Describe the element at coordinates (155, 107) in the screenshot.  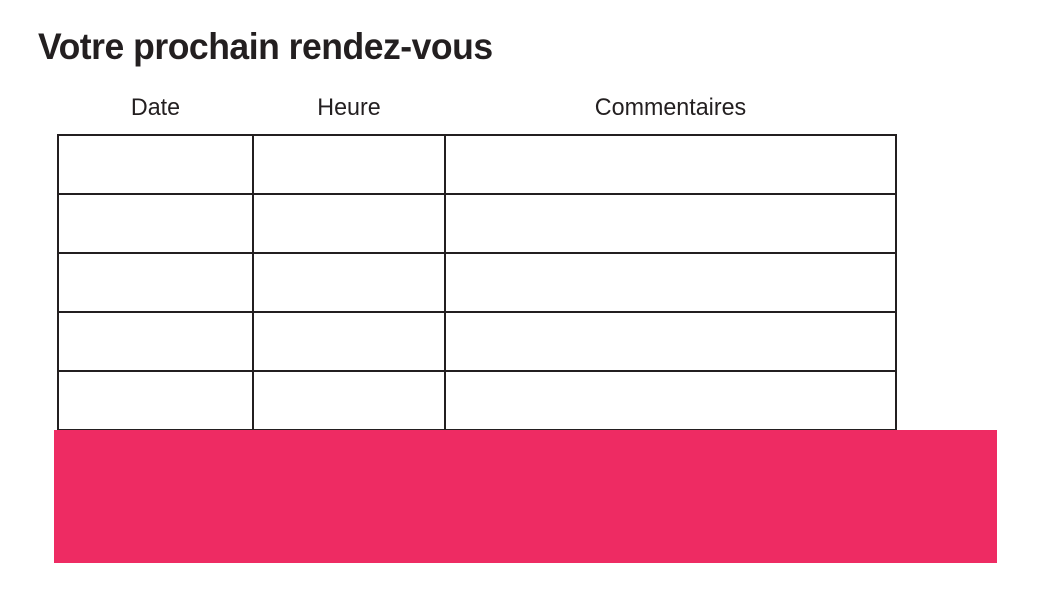
I see `column-header-date: Date` at that location.